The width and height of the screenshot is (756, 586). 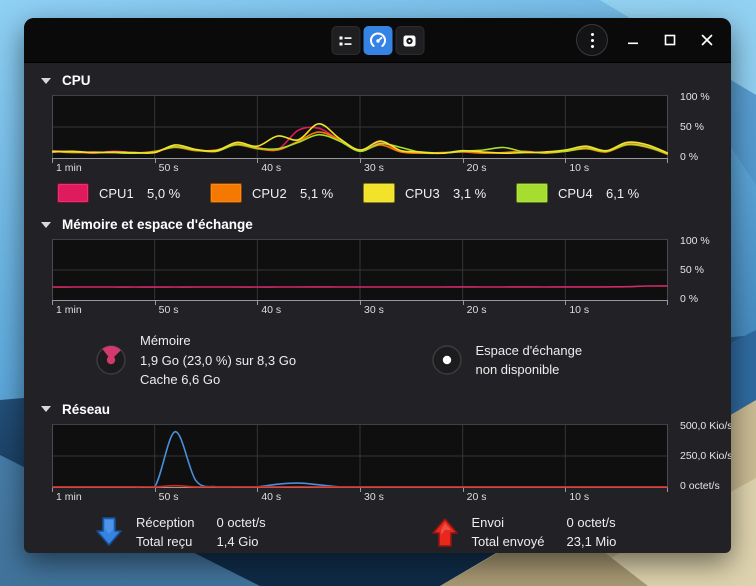 I want to click on memory-chart-wrap: 100 % 50 % 0 %, so click(x=381, y=270).